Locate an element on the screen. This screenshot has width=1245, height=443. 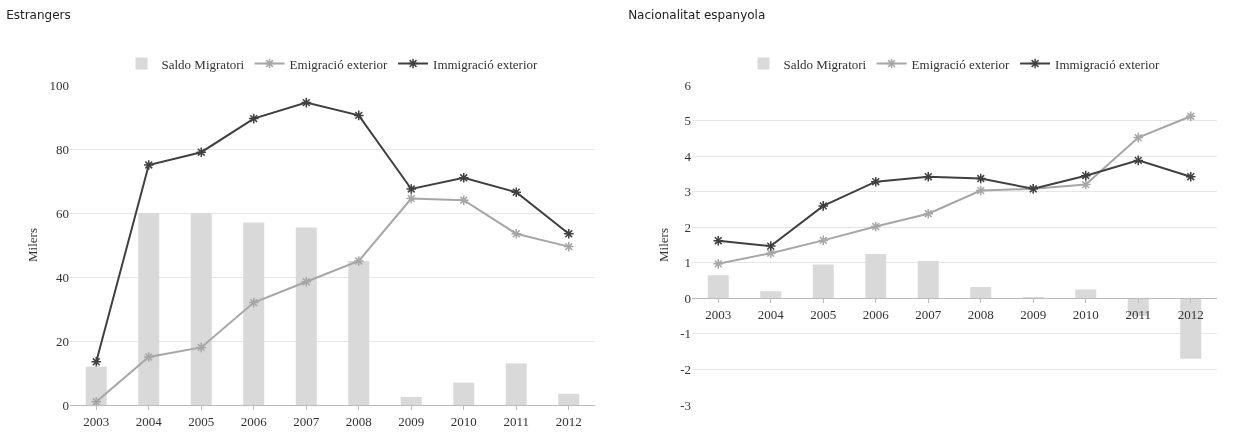
chart-title: Estrangers is located at coordinates (38, 15).